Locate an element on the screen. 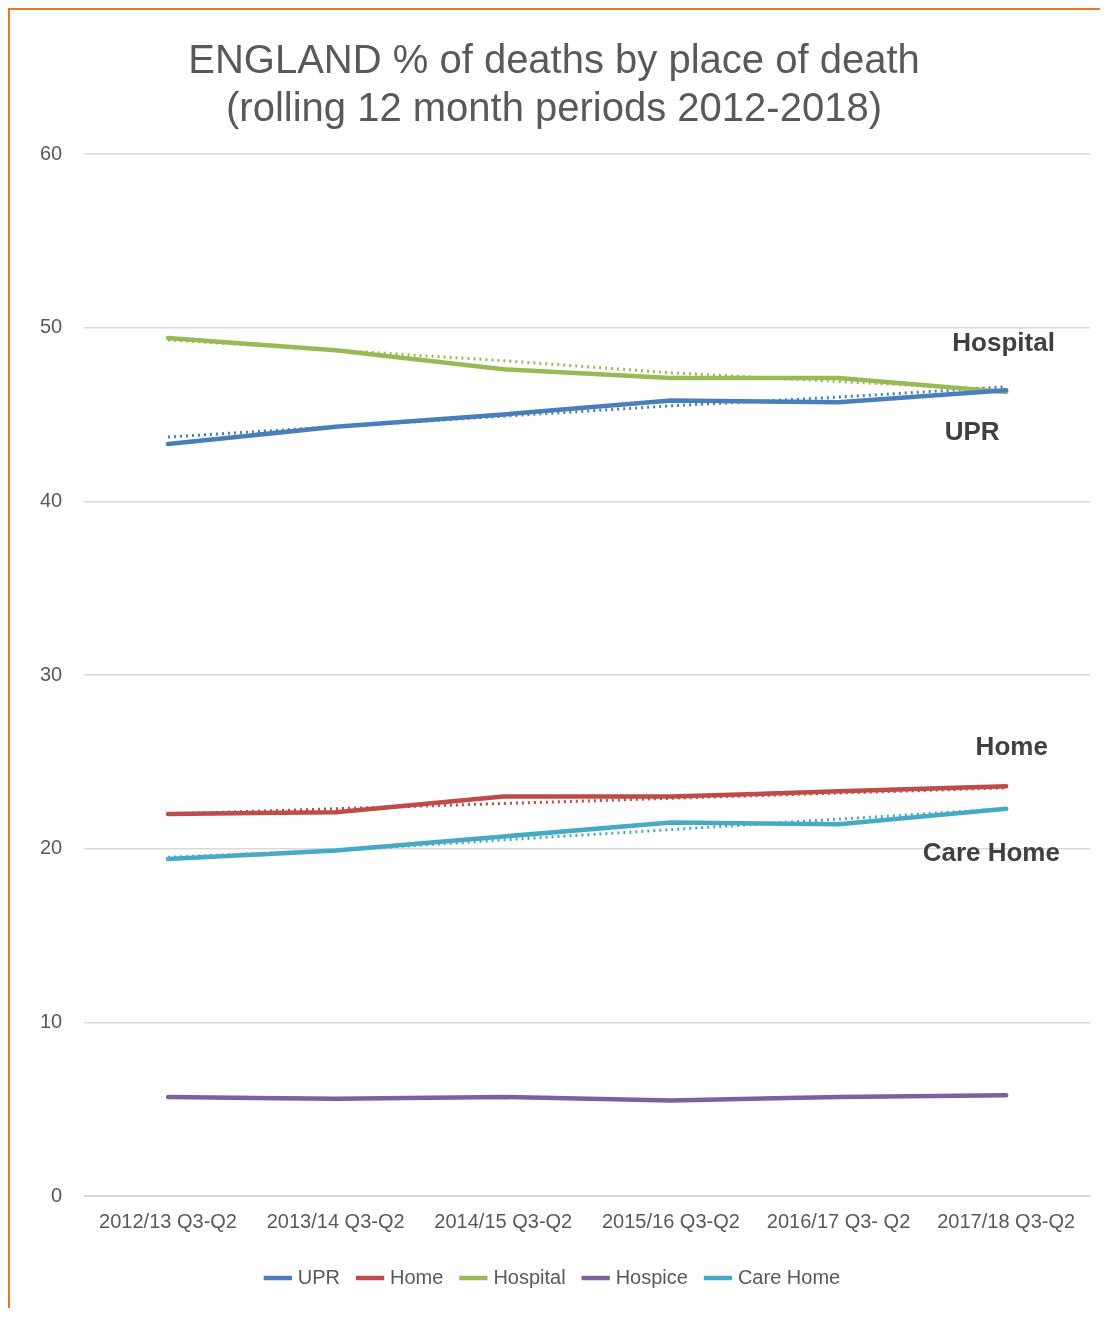  y-tick-label: 20 is located at coordinates (51, 847).